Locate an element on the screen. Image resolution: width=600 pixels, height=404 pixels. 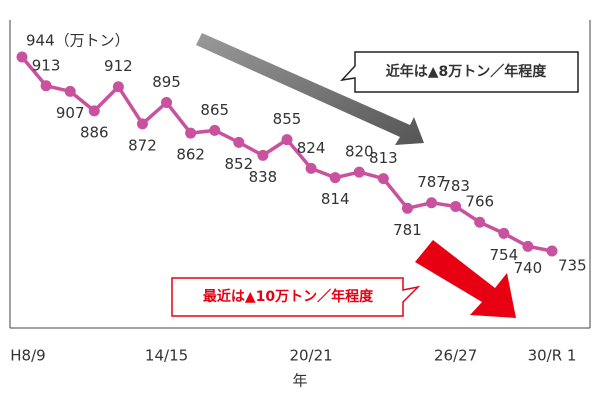
data-label: 855 is located at coordinates (287, 119).